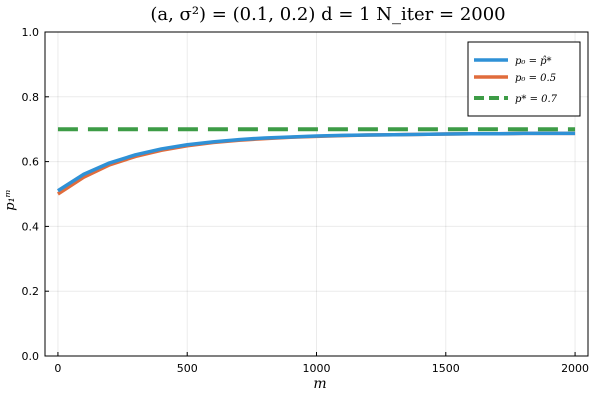  I want to click on y-axis-ticks: 0.0 0.2 0.4 0.6 0.8 1.0, so click(35, 194).